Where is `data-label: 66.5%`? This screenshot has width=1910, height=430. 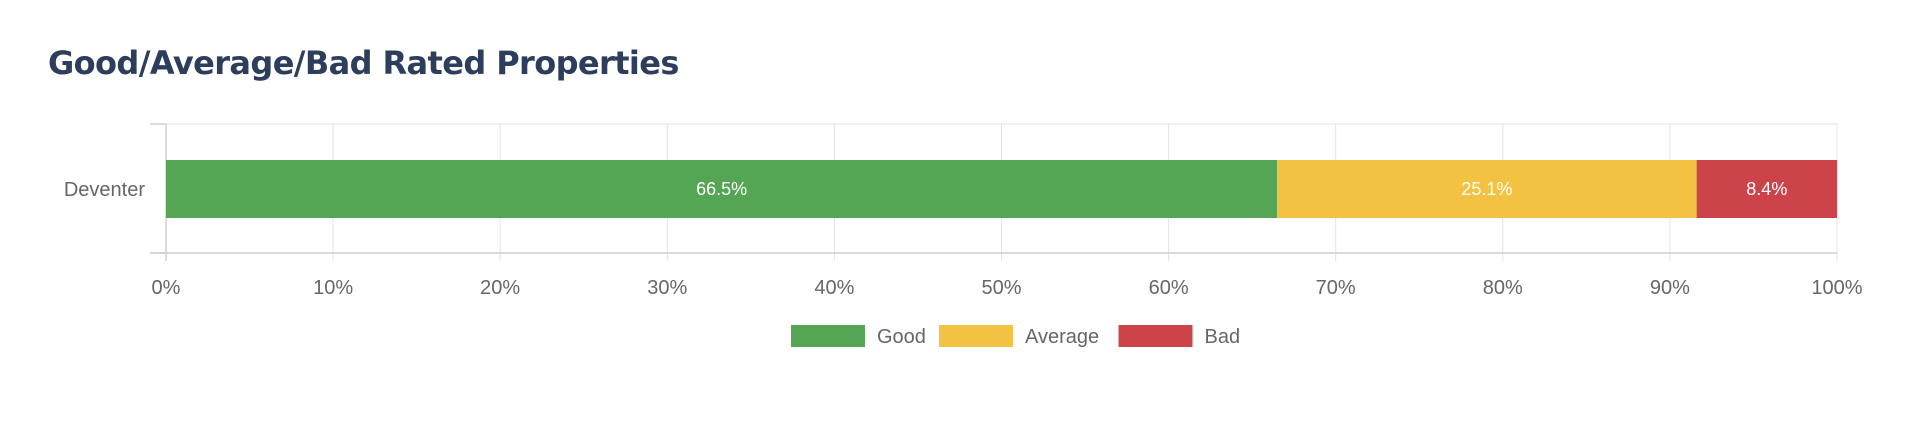 data-label: 66.5% is located at coordinates (721, 189).